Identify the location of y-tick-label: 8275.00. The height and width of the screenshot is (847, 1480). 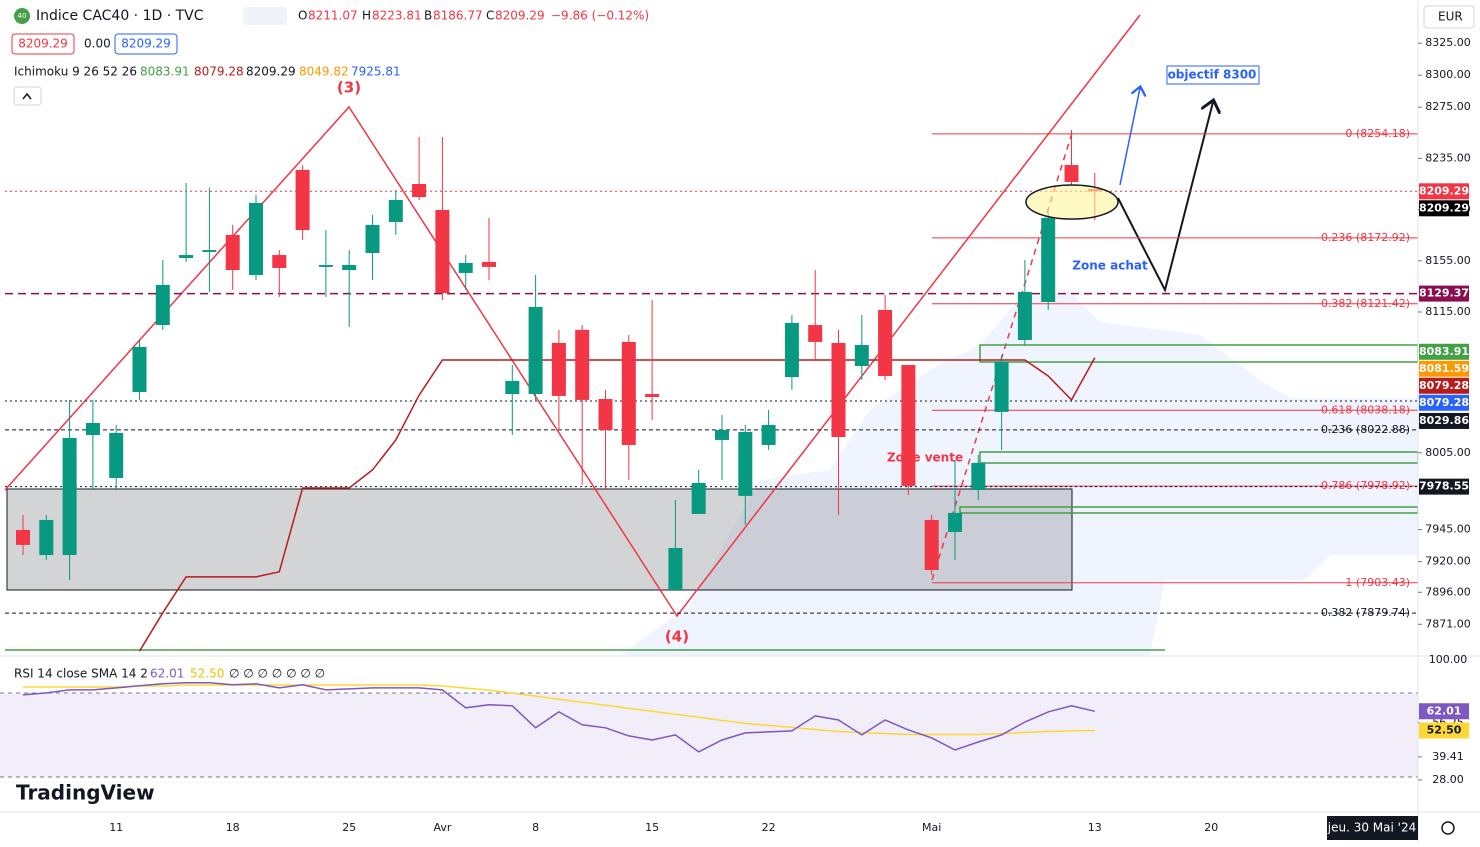
(1448, 106).